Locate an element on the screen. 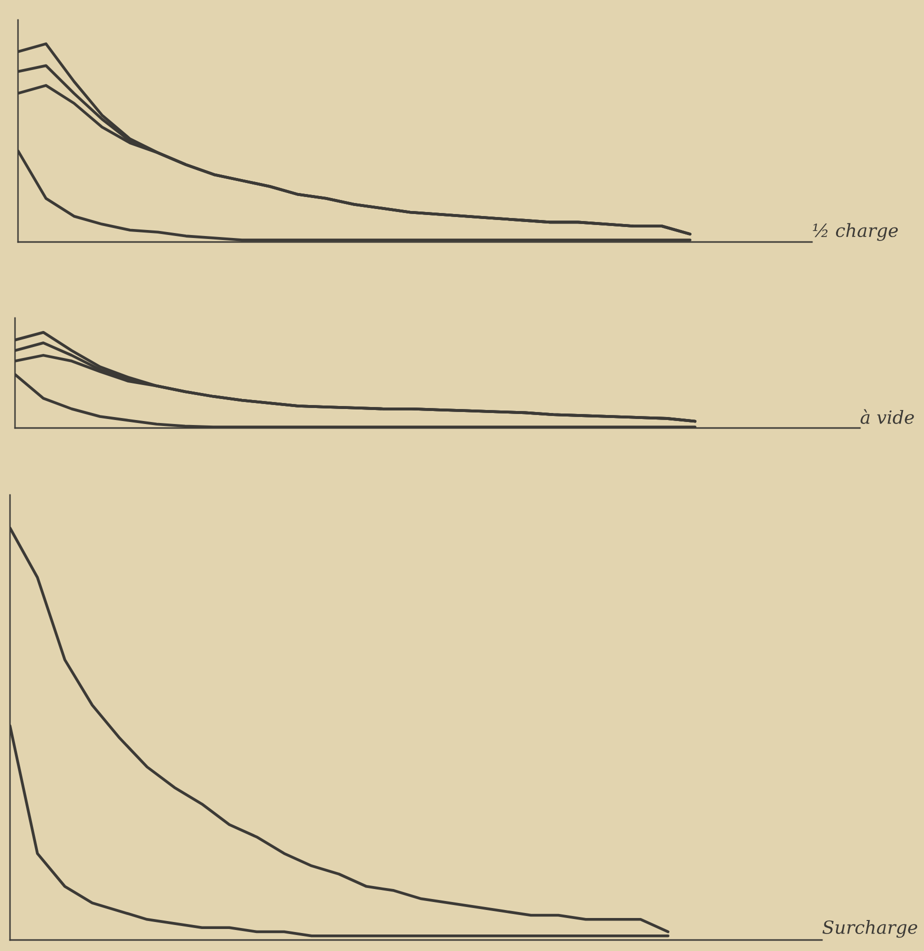  text: à vide is located at coordinates (887, 416).